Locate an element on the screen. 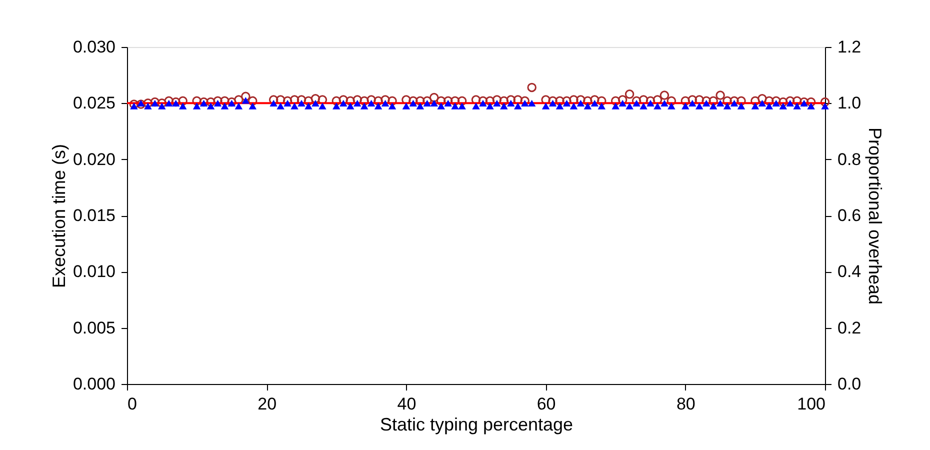  y2-tick-label: 0.8 is located at coordinates (850, 159).